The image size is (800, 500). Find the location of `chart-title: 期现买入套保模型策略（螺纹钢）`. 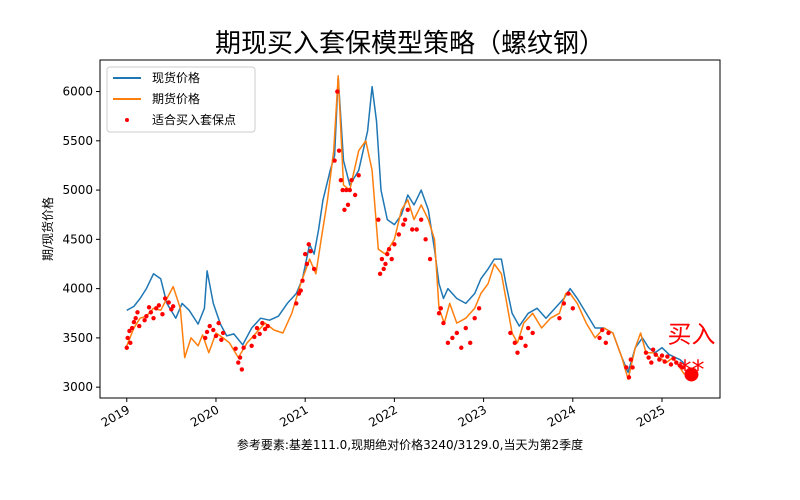

chart-title: 期现买入套保模型策略（螺纹钢） is located at coordinates (410, 44).